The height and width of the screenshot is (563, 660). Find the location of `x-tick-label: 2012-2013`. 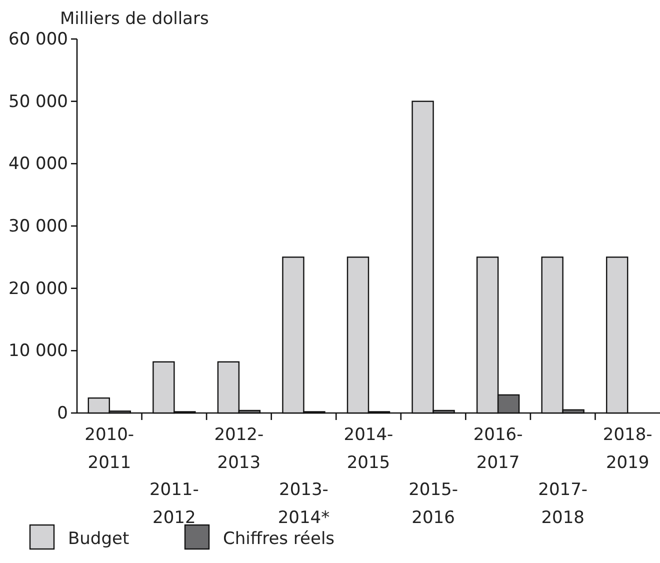

x-tick-label: 2012-2013 is located at coordinates (239, 449).